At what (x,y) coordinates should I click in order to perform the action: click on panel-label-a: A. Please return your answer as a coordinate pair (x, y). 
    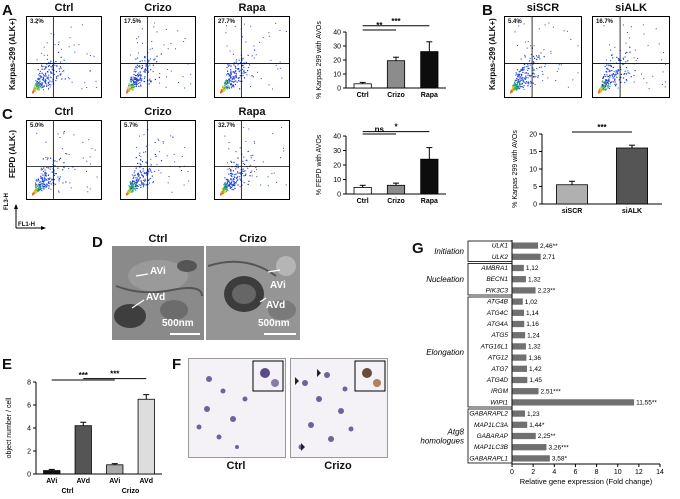
    Looking at the image, I should click on (7, 10).